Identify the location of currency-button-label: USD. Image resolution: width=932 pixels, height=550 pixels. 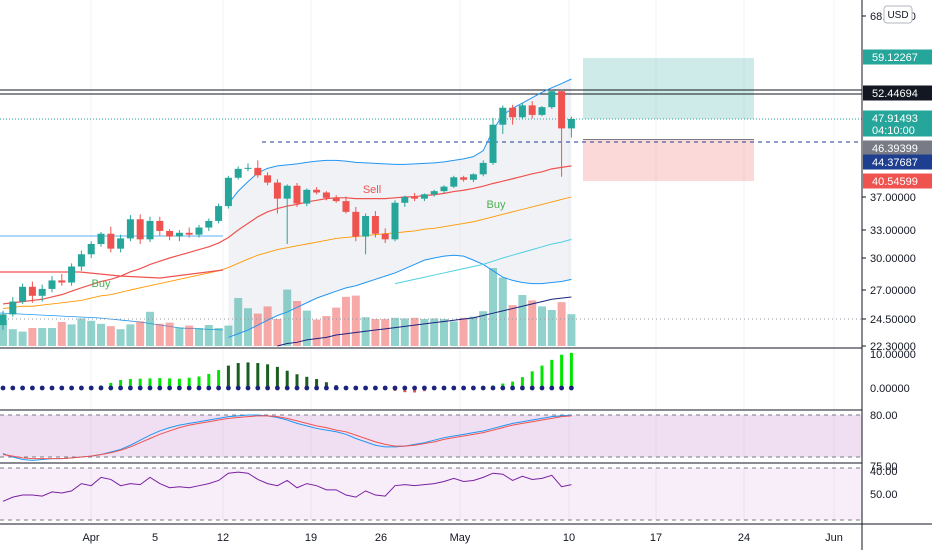
(897, 15).